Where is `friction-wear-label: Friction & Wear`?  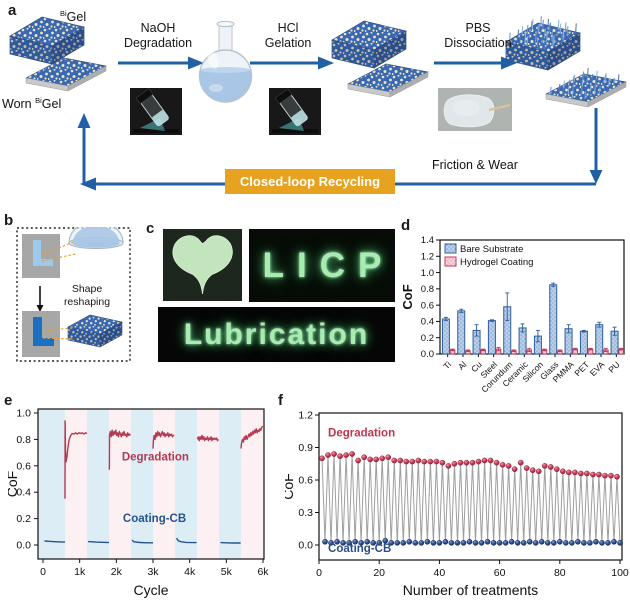 friction-wear-label: Friction & Wear is located at coordinates (475, 165).